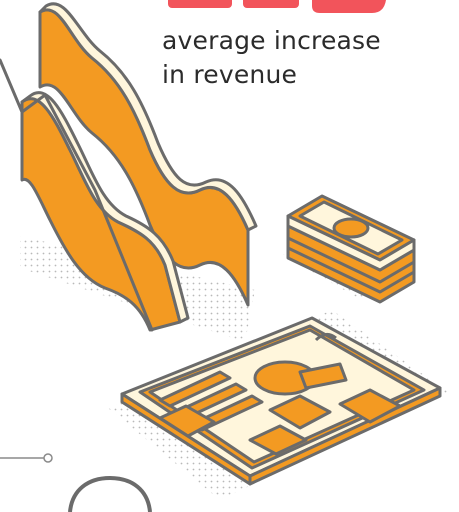  Describe the element at coordinates (26, 458) in the screenshot. I see `connector-line` at that location.